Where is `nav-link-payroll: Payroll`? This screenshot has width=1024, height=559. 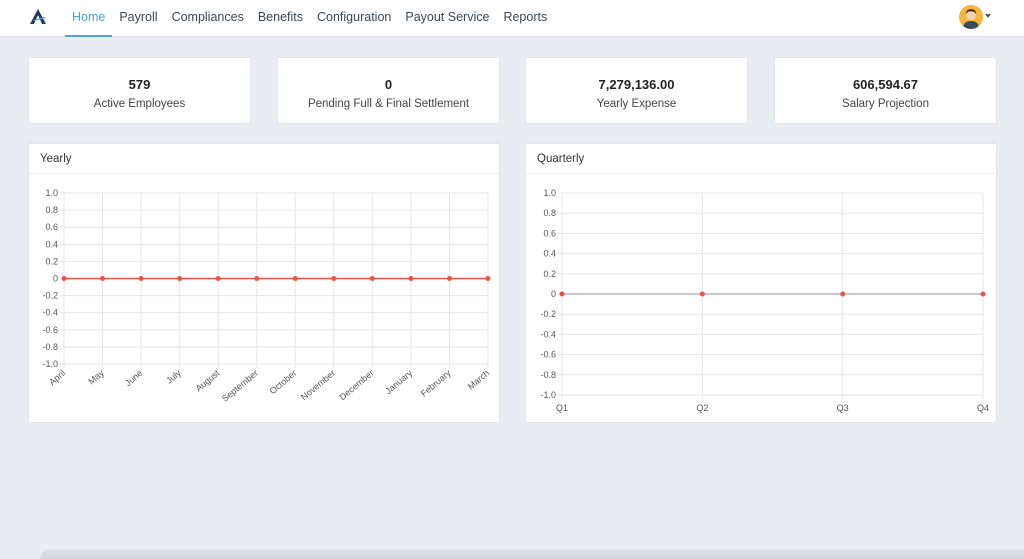 nav-link-payroll: Payroll is located at coordinates (138, 17).